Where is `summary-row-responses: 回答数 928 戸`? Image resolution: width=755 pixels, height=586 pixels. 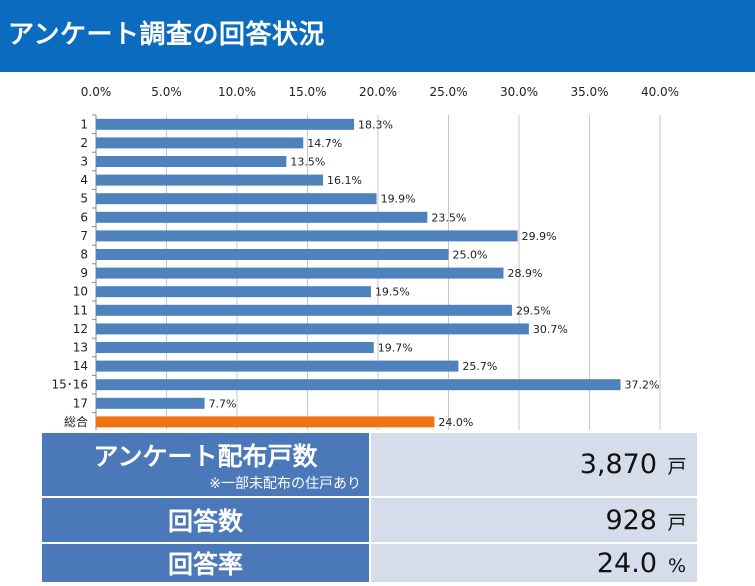 summary-row-responses: 回答数 928 戸 is located at coordinates (369, 520).